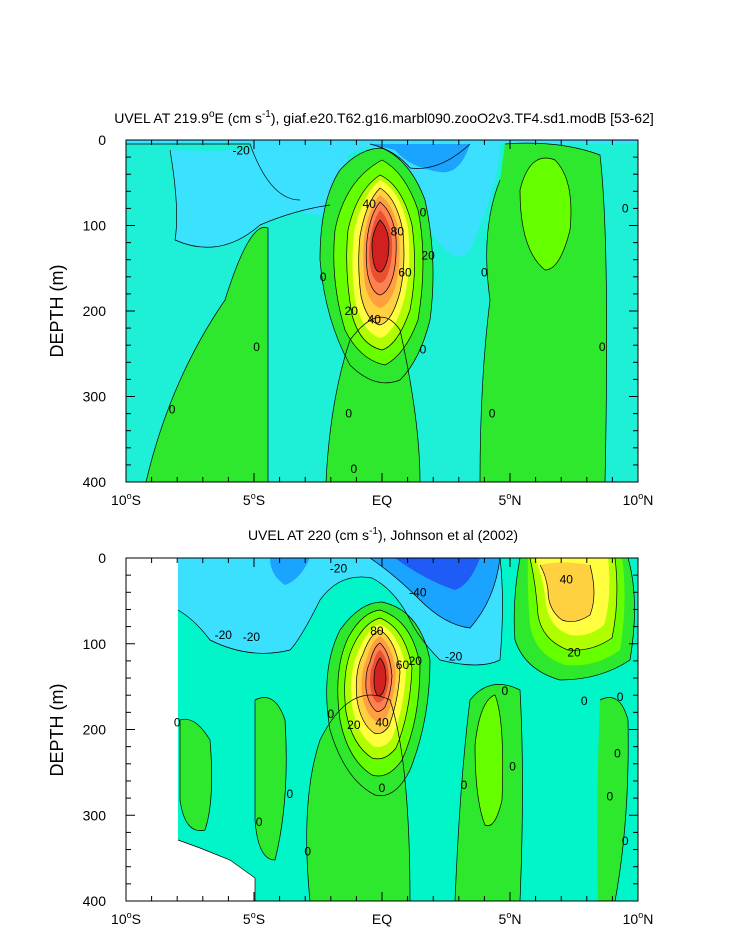 Image resolution: width=733 pixels, height=945 pixels. Describe the element at coordinates (256, 199) in the screenshot. I see `westward-weak` at that location.